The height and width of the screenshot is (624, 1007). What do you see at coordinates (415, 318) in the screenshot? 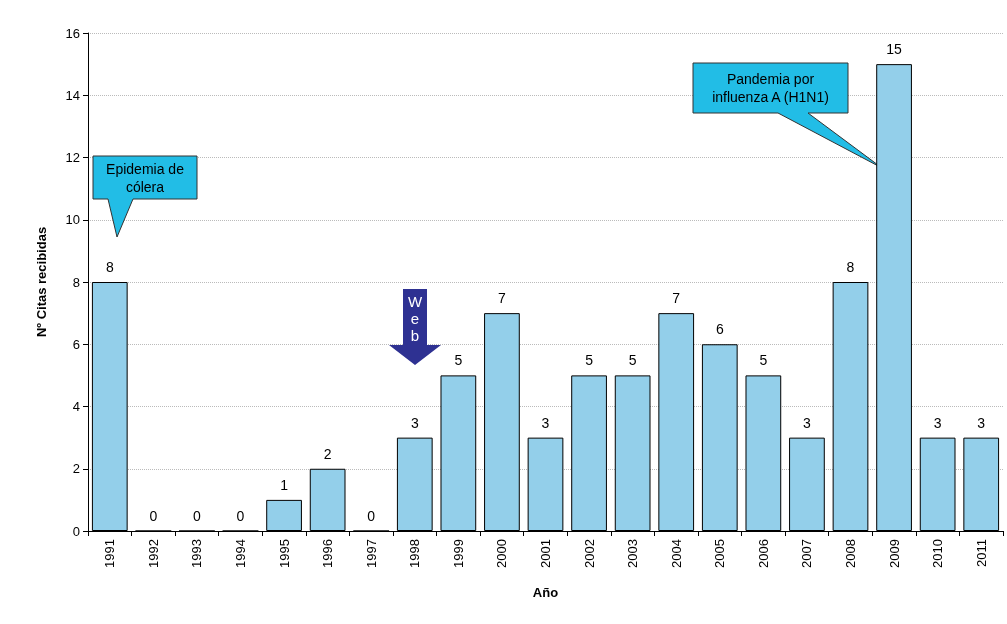
I see `annotation: Web` at bounding box center [415, 318].